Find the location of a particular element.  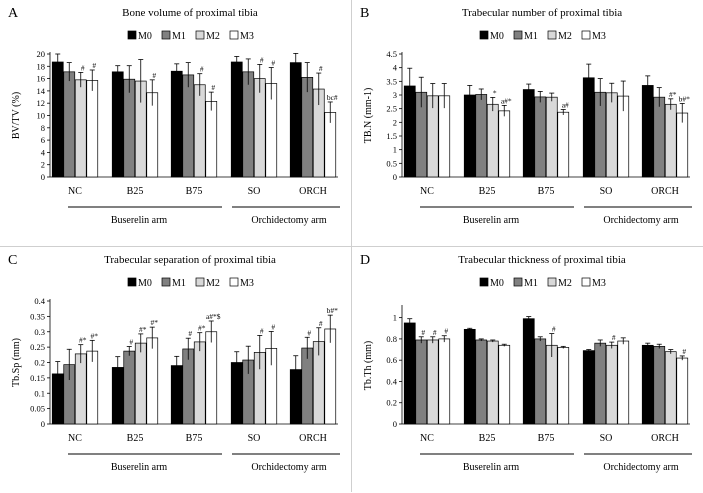

y-tick-label: 0.4 is located at coordinates (391, 381).